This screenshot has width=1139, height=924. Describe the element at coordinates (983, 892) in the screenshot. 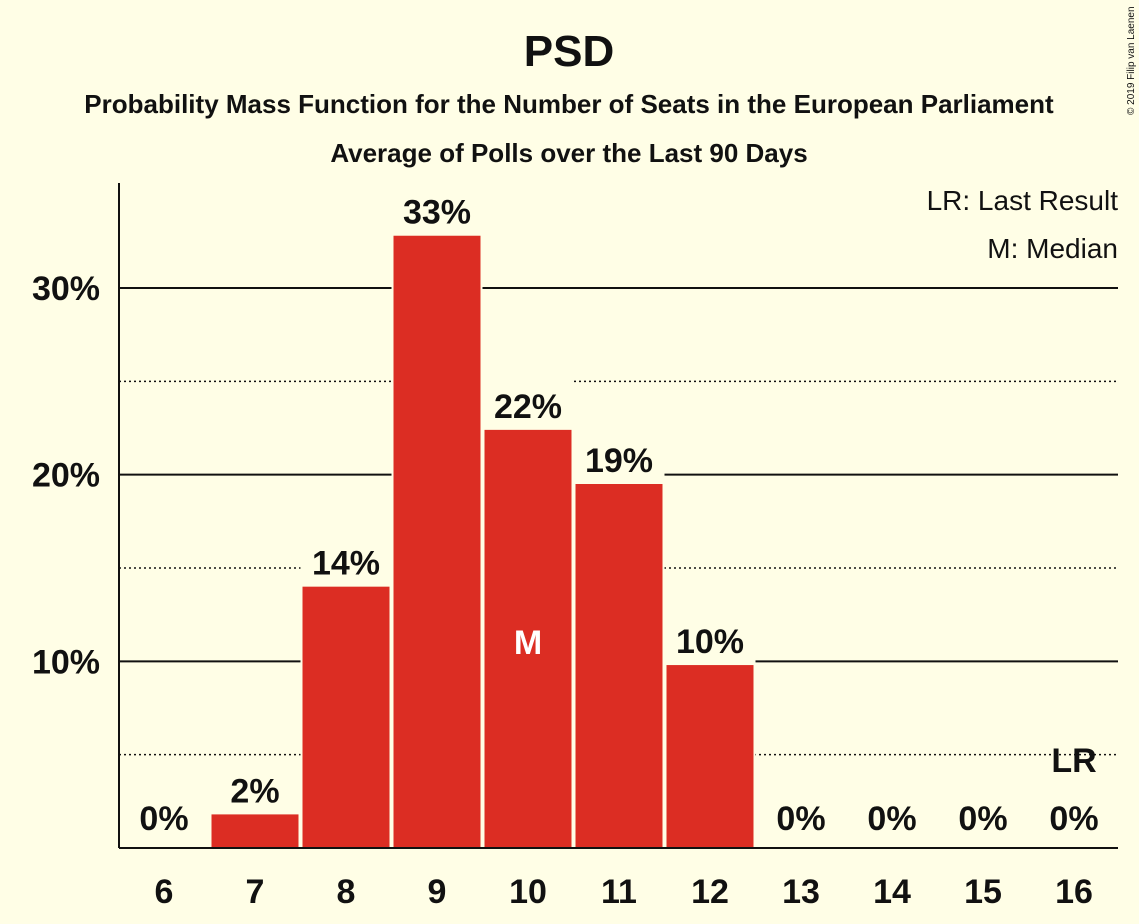

I see `x-tick-label: 15` at that location.